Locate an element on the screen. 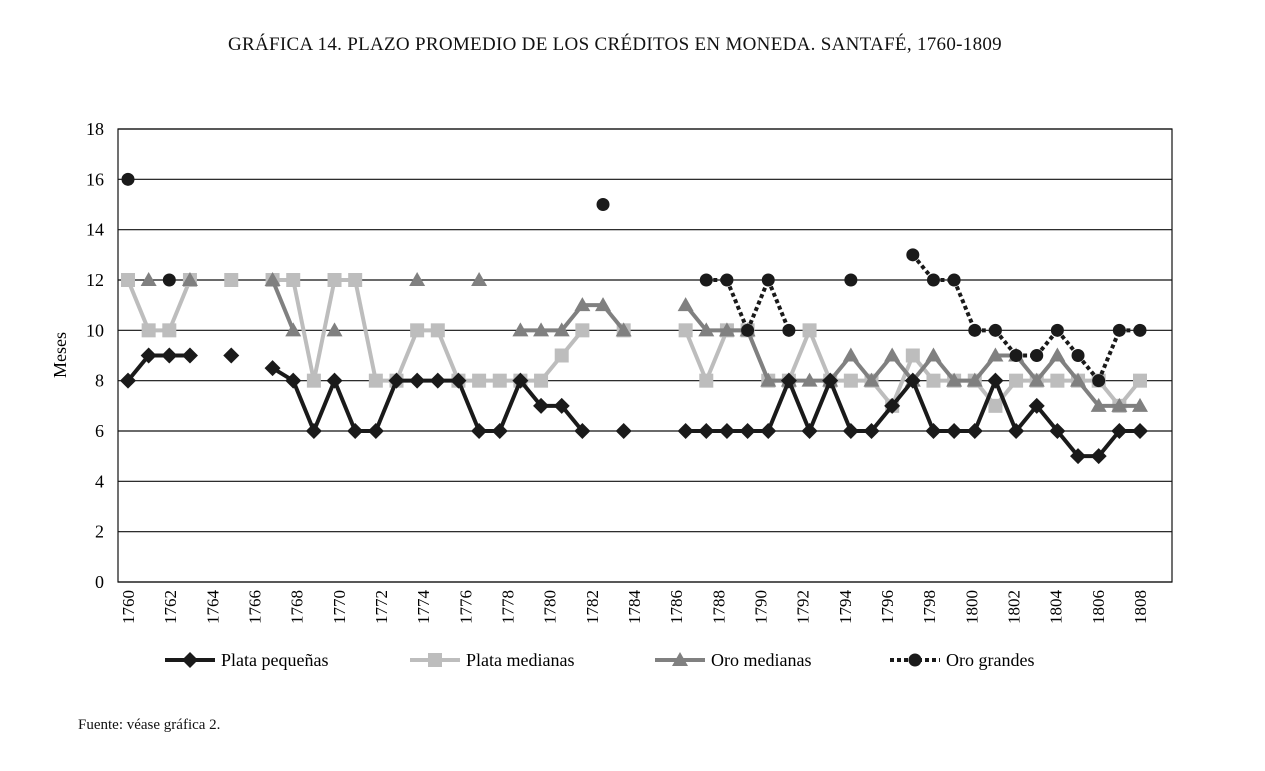 This screenshot has height=771, width=1265. x-tick-label: 1792 is located at coordinates (803, 607).